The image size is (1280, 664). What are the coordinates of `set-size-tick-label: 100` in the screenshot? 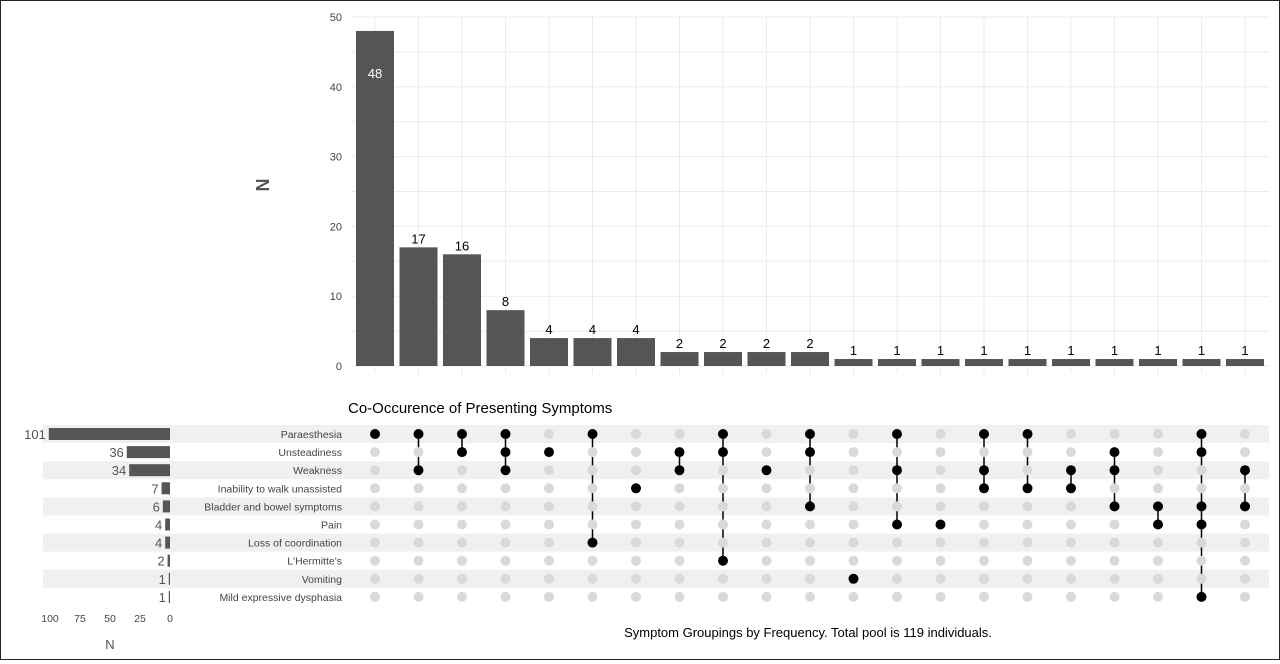 It's located at (50, 619).